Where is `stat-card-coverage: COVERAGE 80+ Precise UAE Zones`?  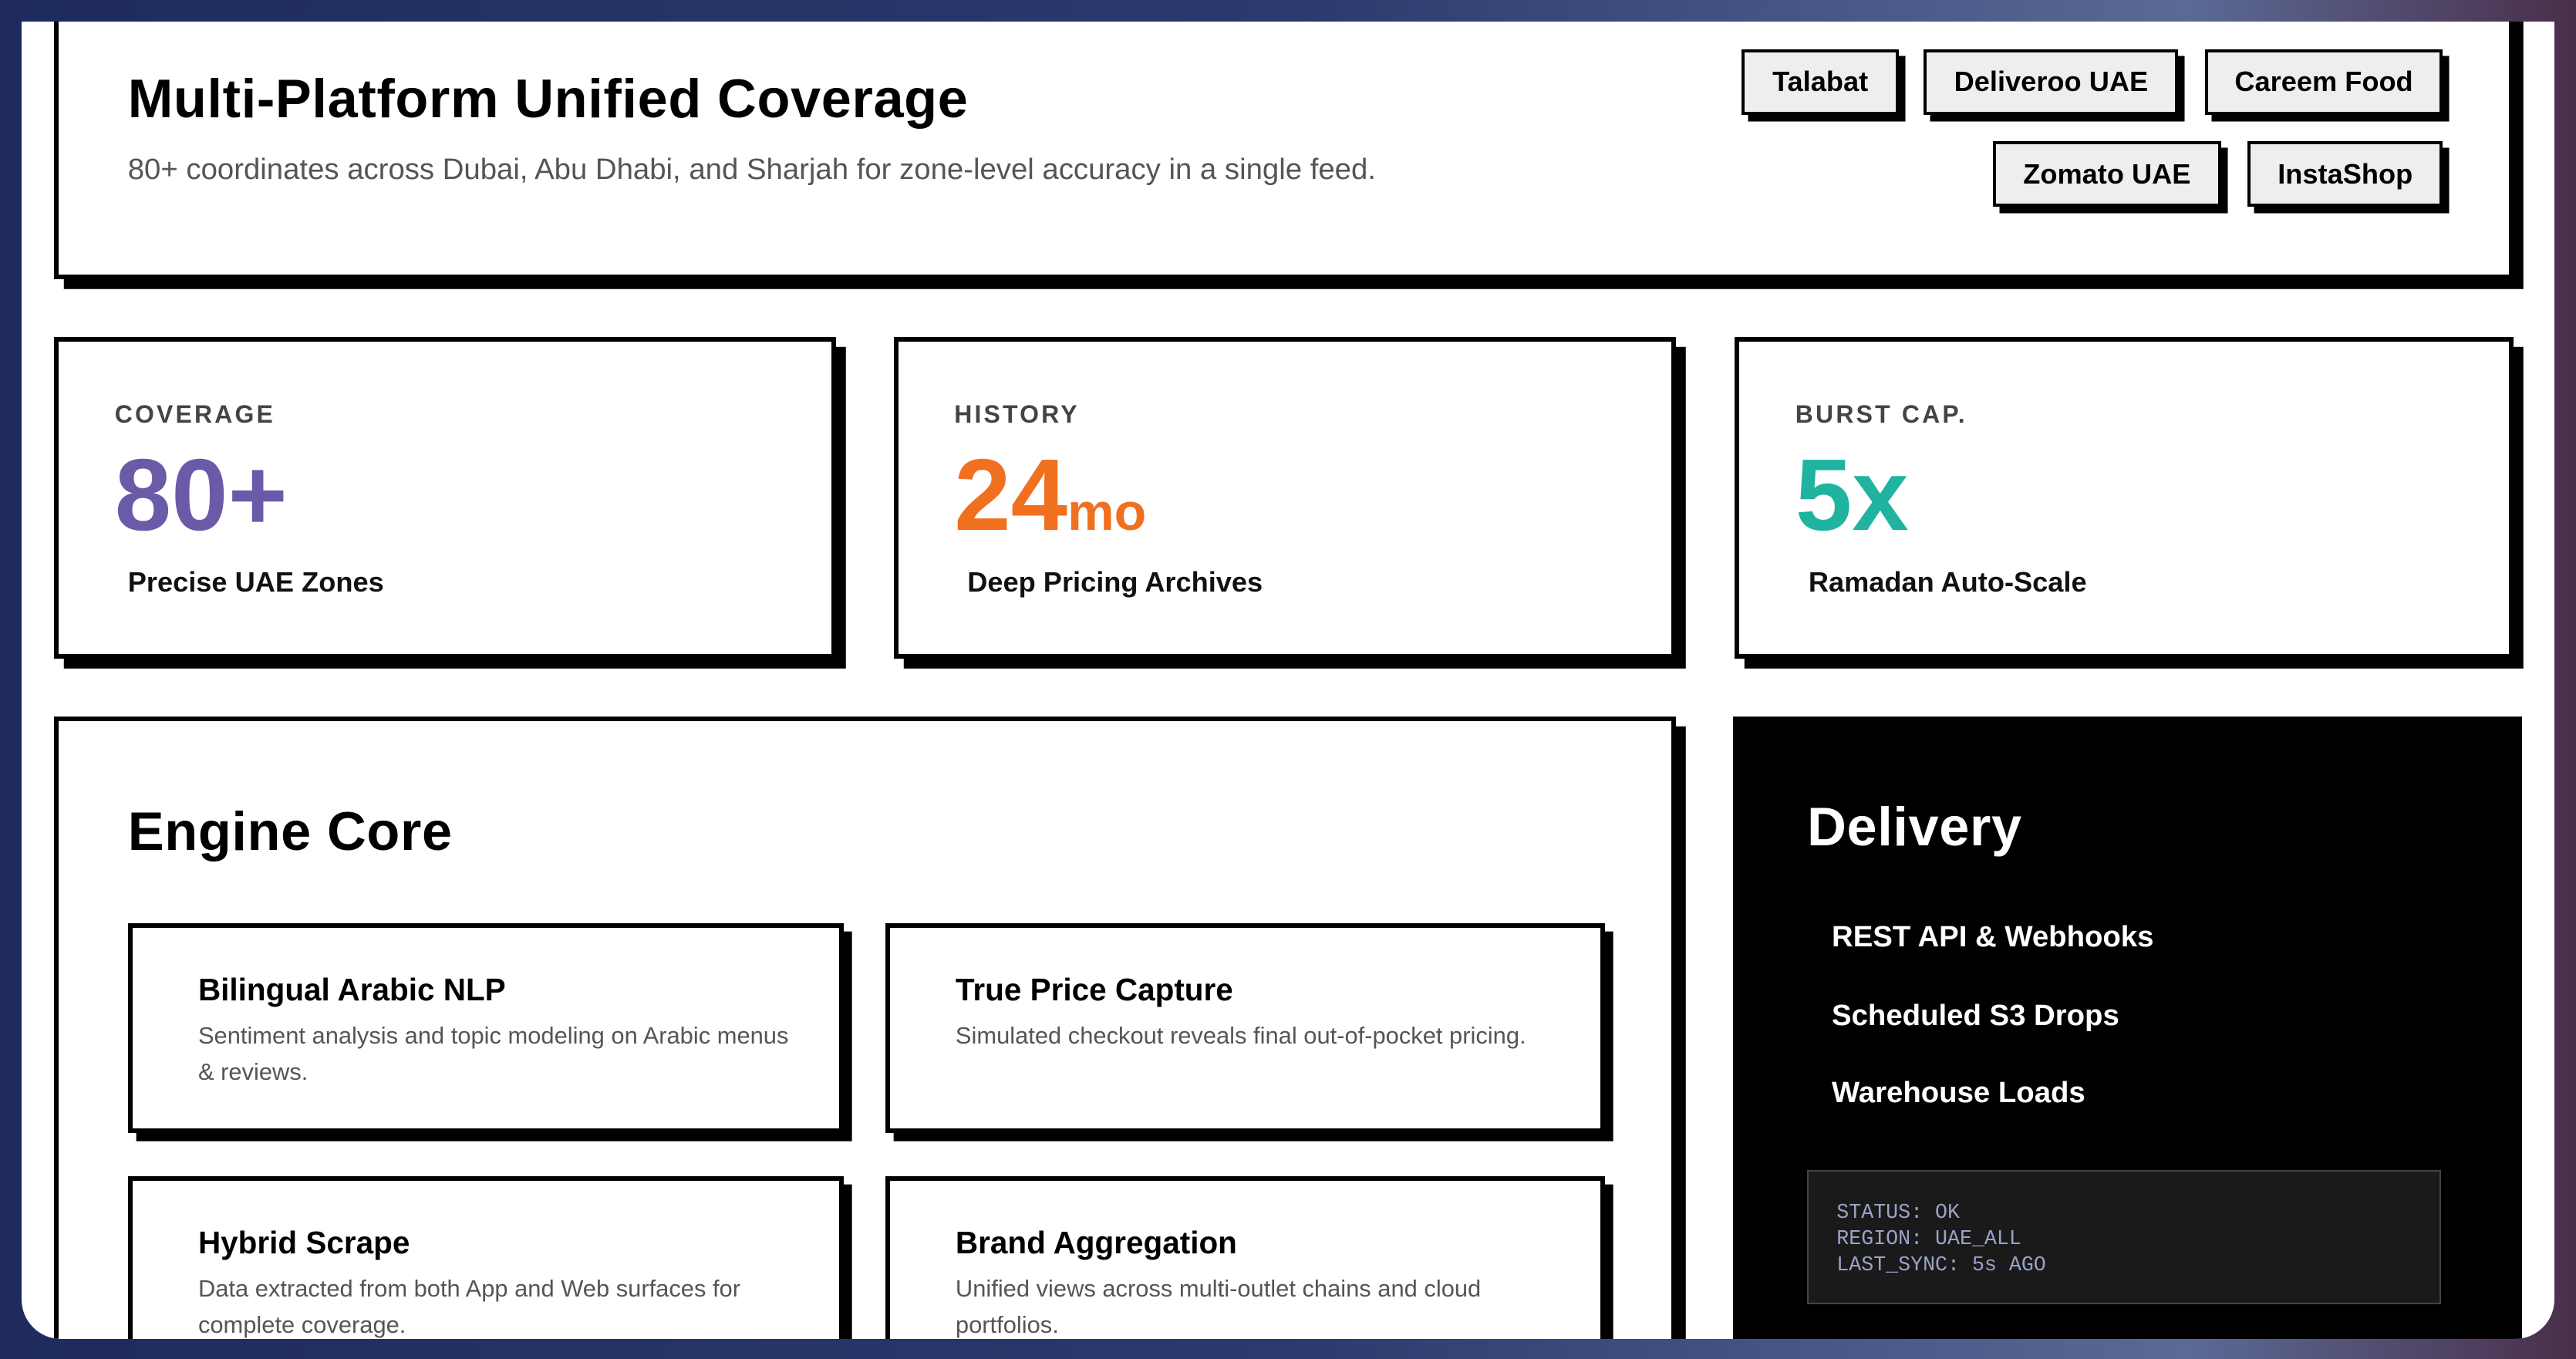
stat-card-coverage: COVERAGE 80+ Precise UAE Zones is located at coordinates (445, 498).